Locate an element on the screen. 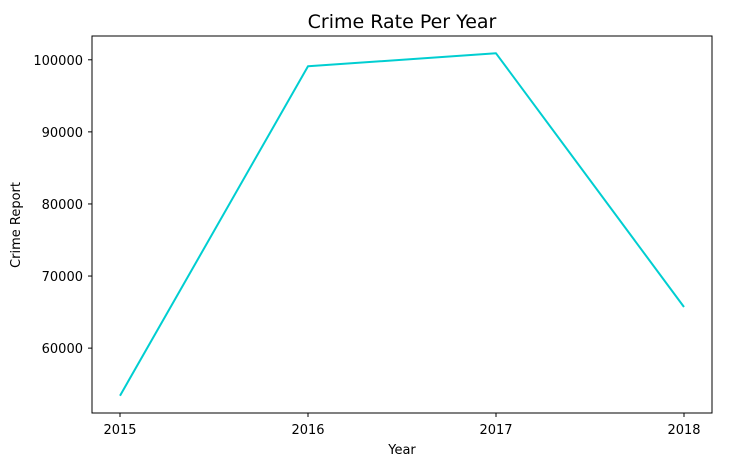  y-tick-label: 80000 is located at coordinates (62, 205).